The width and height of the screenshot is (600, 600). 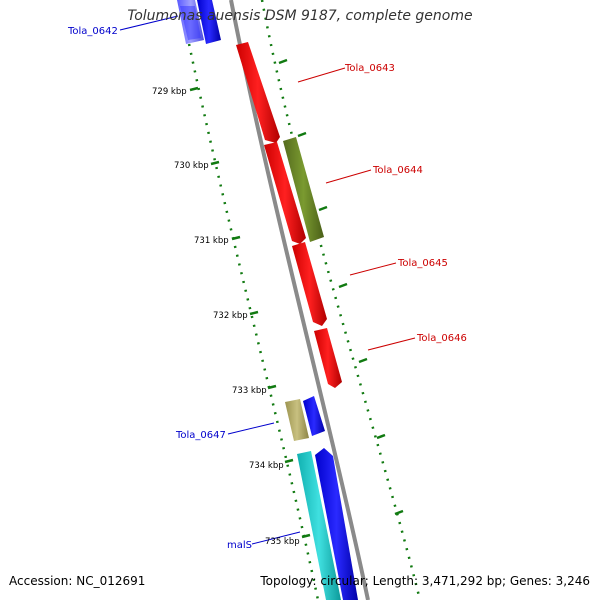 I want to click on feature-tola-0647-blue, so click(x=314, y=416).